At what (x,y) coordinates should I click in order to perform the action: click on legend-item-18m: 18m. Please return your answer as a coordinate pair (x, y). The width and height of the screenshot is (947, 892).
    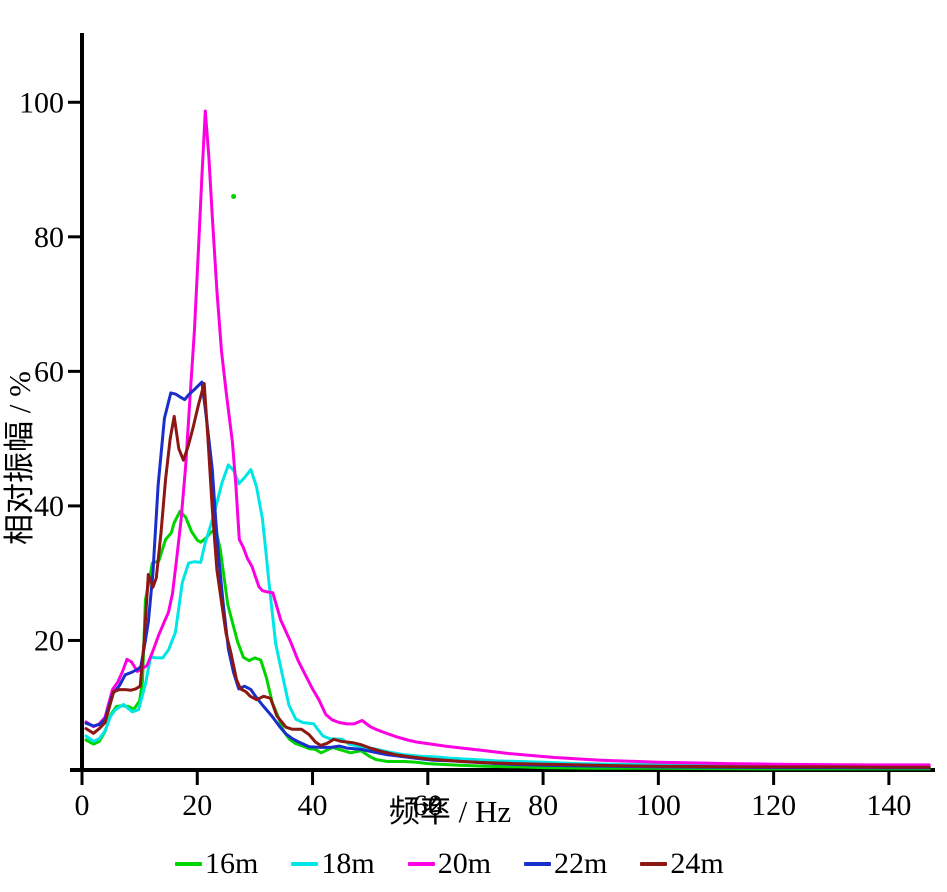
    Looking at the image, I should click on (333, 863).